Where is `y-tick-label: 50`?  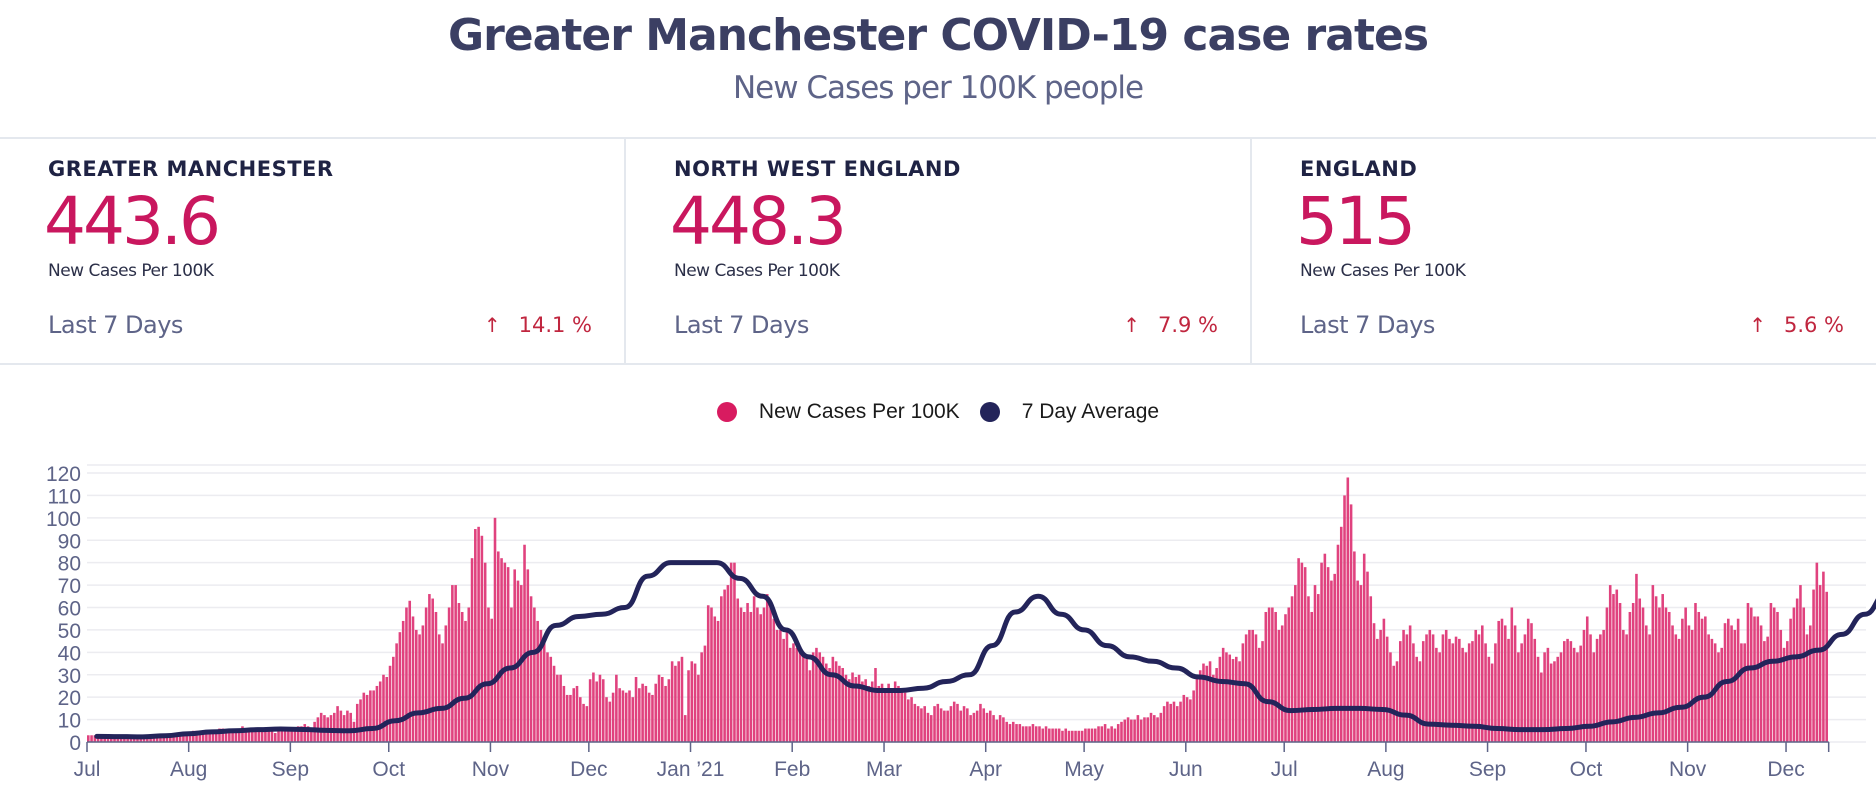
y-tick-label: 50 is located at coordinates (69, 631).